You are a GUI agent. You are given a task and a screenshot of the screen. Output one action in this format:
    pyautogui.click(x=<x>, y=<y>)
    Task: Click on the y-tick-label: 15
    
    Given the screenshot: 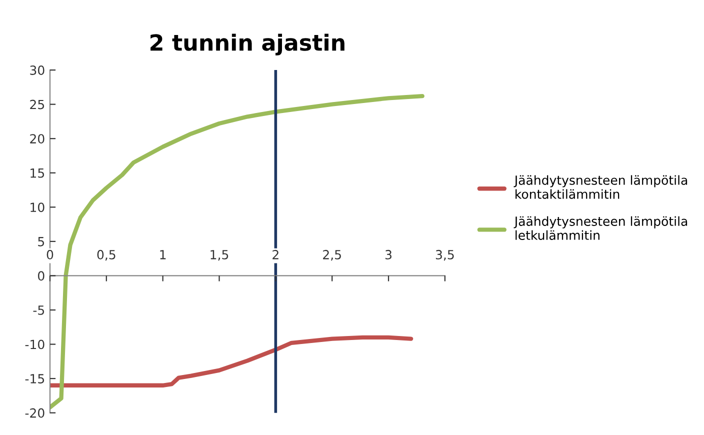 What is the action you would take?
    pyautogui.click(x=37, y=173)
    